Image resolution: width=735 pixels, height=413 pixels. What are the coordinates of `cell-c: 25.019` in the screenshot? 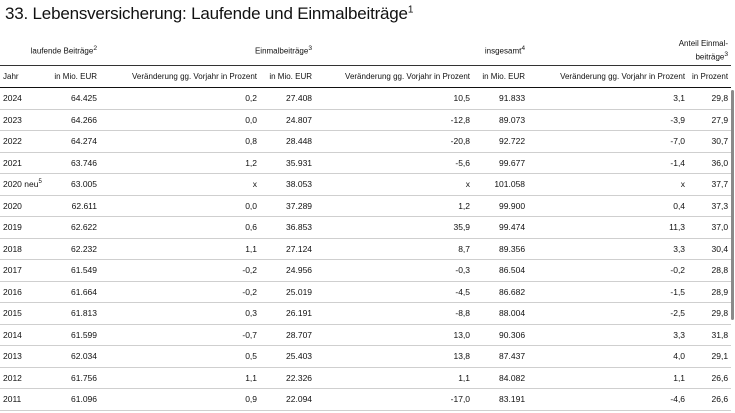 It's located at (288, 292).